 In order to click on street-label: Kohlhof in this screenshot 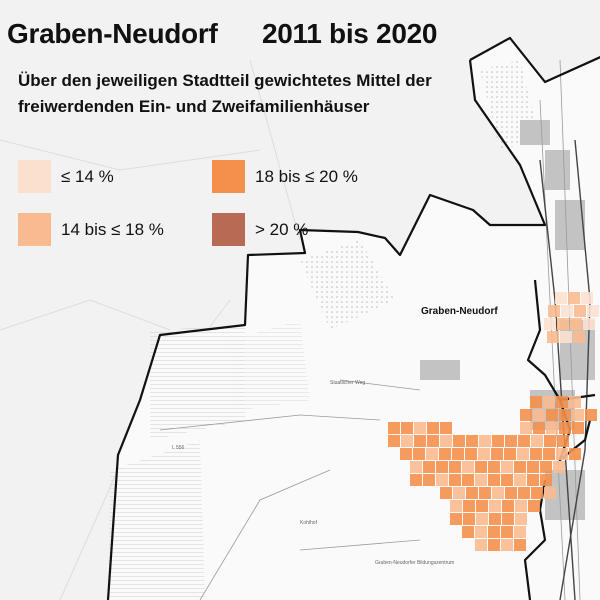, I will do `click(308, 523)`.